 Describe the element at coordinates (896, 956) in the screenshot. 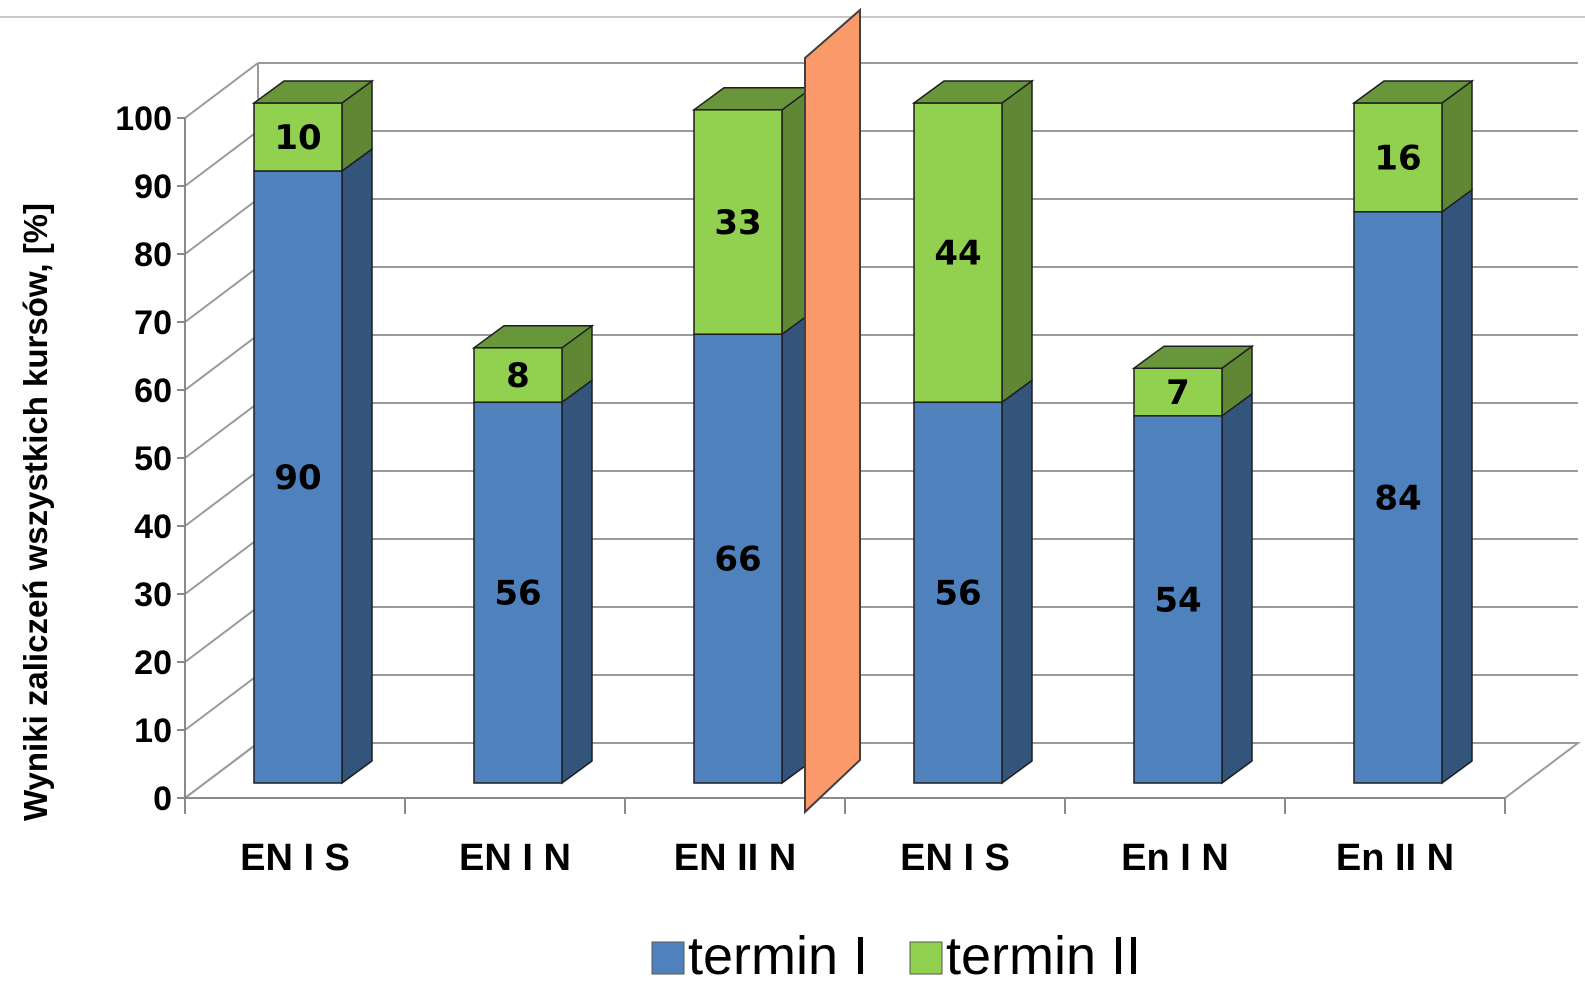

I see `legend: termin I termin II` at that location.